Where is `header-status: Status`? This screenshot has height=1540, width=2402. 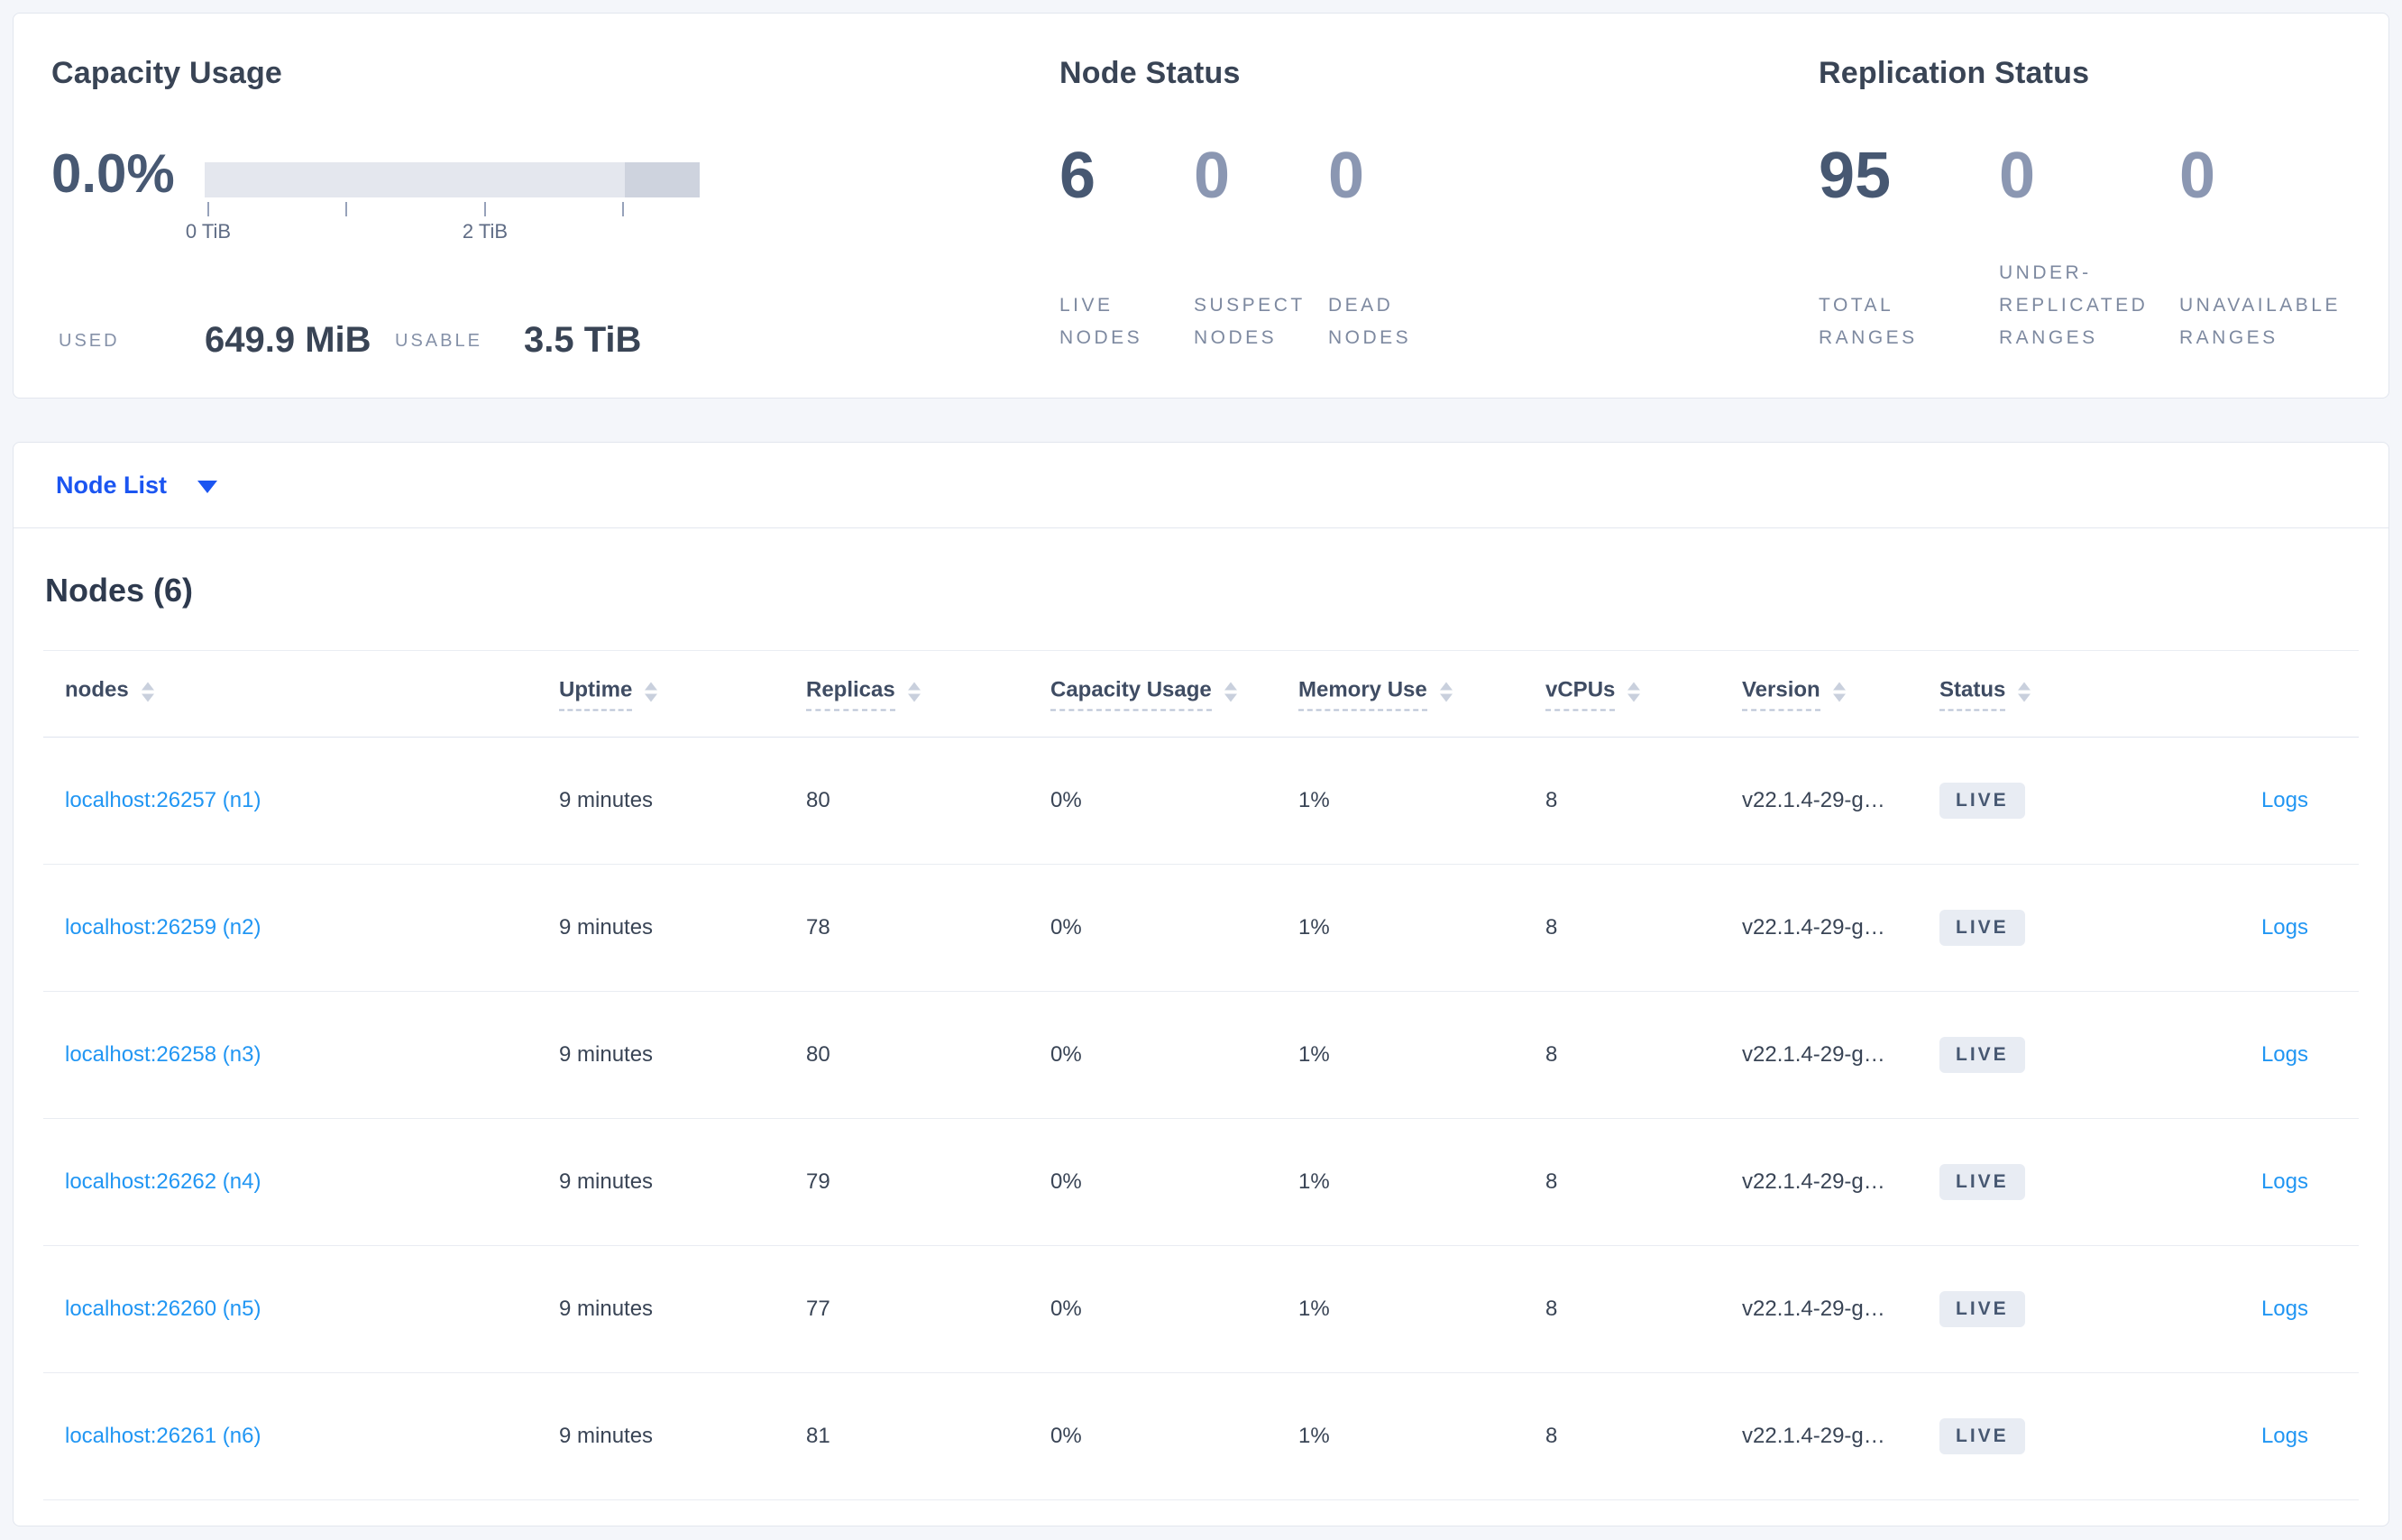
header-status: Status is located at coordinates (1985, 693).